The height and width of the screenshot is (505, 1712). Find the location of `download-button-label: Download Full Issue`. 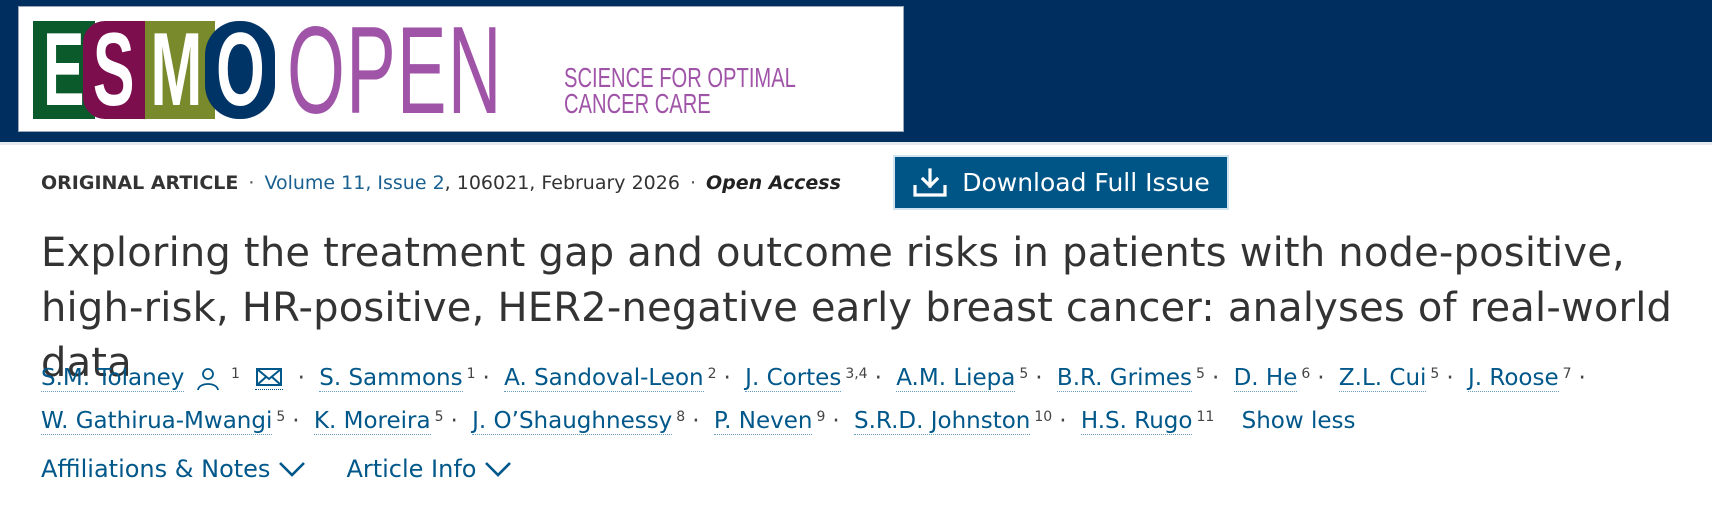

download-button-label: Download Full Issue is located at coordinates (1086, 182).